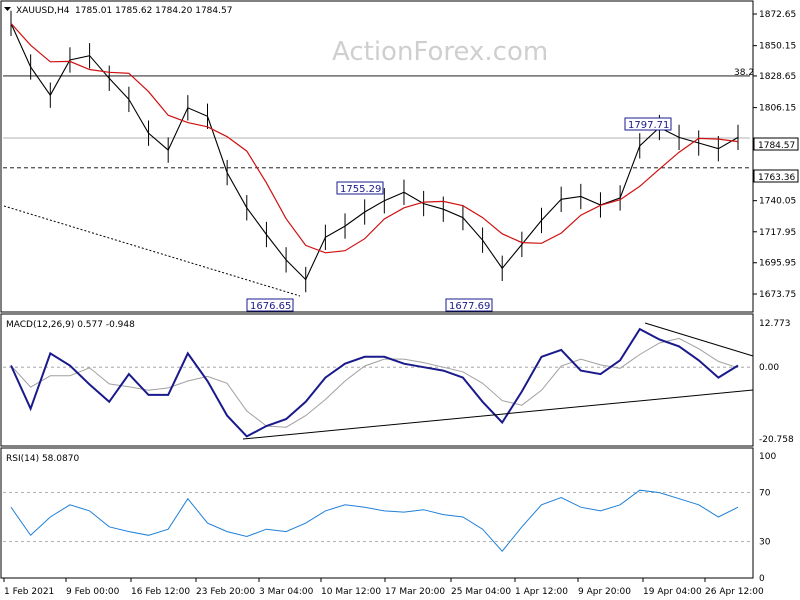  I want to click on main-panel-header-ohlc: 1785.01 1785.62 1784.20 1784.57, so click(153, 11).